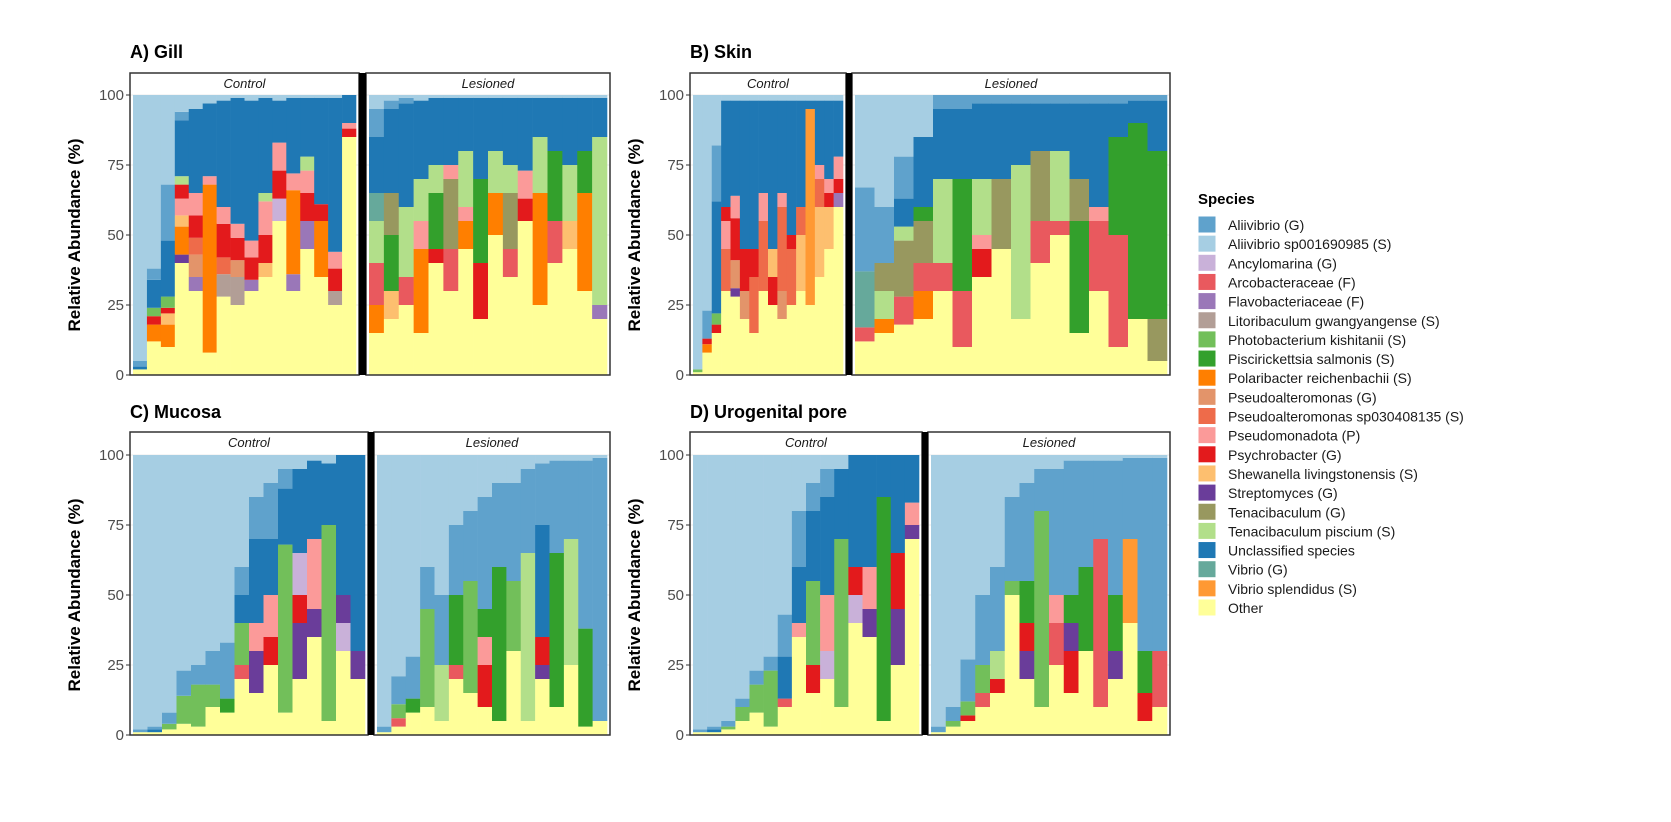  What do you see at coordinates (1318, 320) in the screenshot?
I see `legend-item: Litoribaculum gwangyangense (S)` at bounding box center [1318, 320].